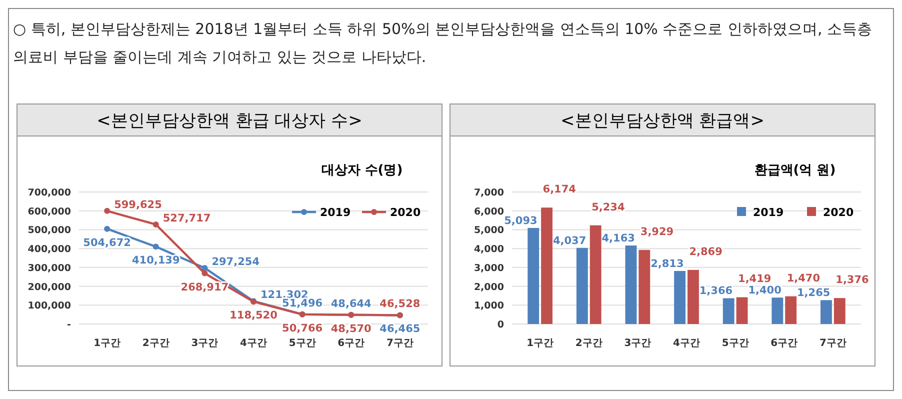 This screenshot has width=902, height=399. What do you see at coordinates (813, 293) in the screenshot?
I see `data-label: 1,265` at bounding box center [813, 293].